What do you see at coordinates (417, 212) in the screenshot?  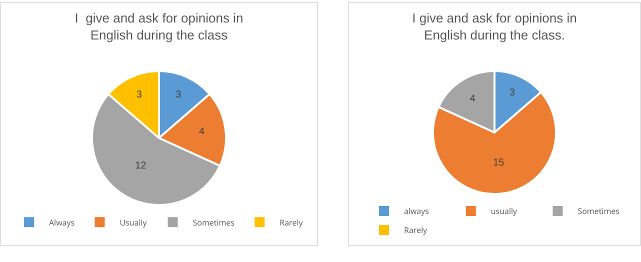 I see `legend-label: always` at bounding box center [417, 212].